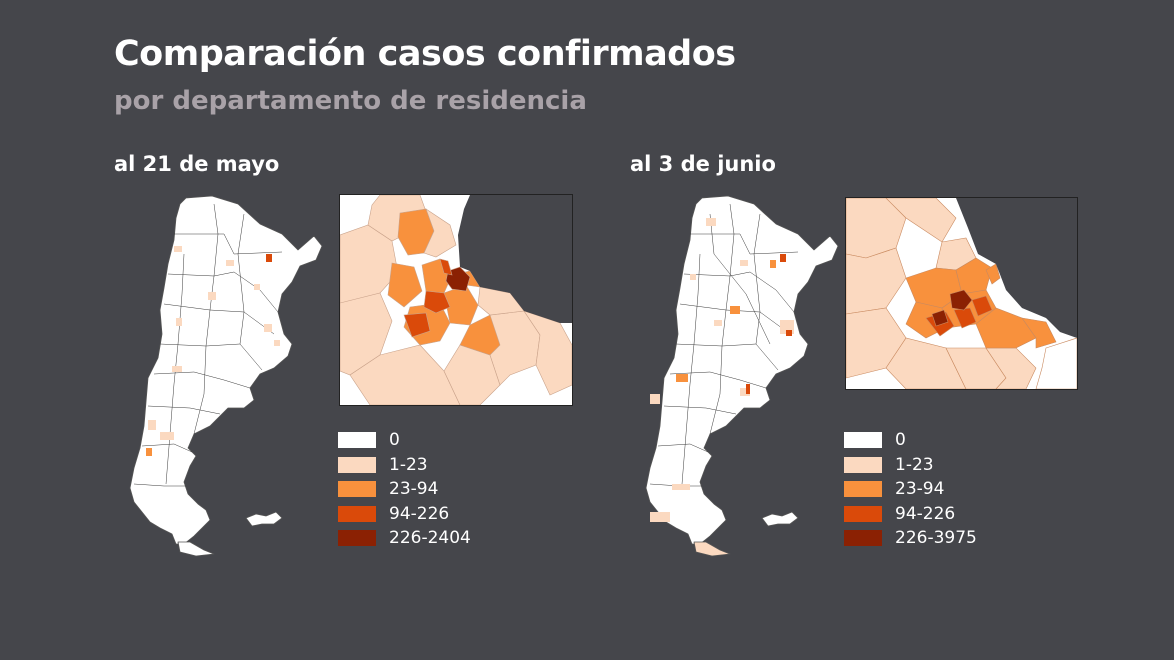 The image size is (1174, 660). Describe the element at coordinates (430, 538) in the screenshot. I see `legend-label: 226-2404` at that location.